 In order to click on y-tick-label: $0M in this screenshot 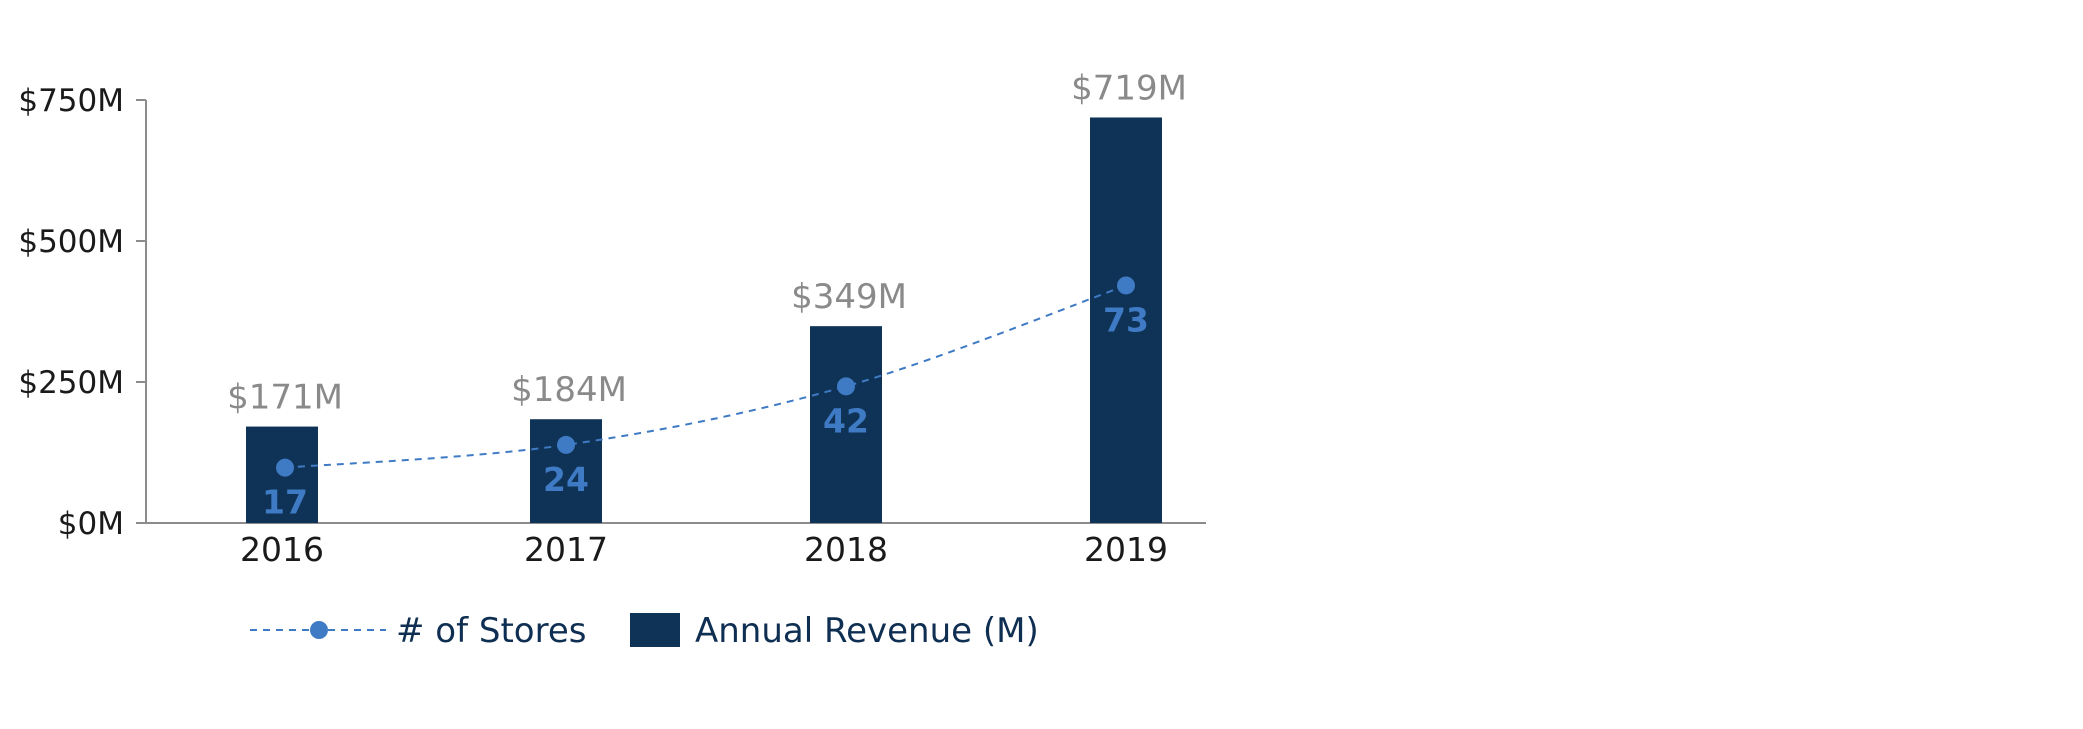, I will do `click(91, 524)`.